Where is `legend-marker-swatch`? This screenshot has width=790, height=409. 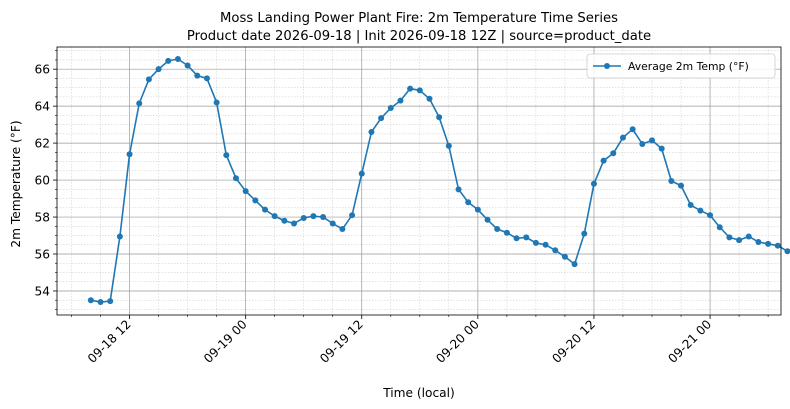 legend-marker-swatch is located at coordinates (607, 66).